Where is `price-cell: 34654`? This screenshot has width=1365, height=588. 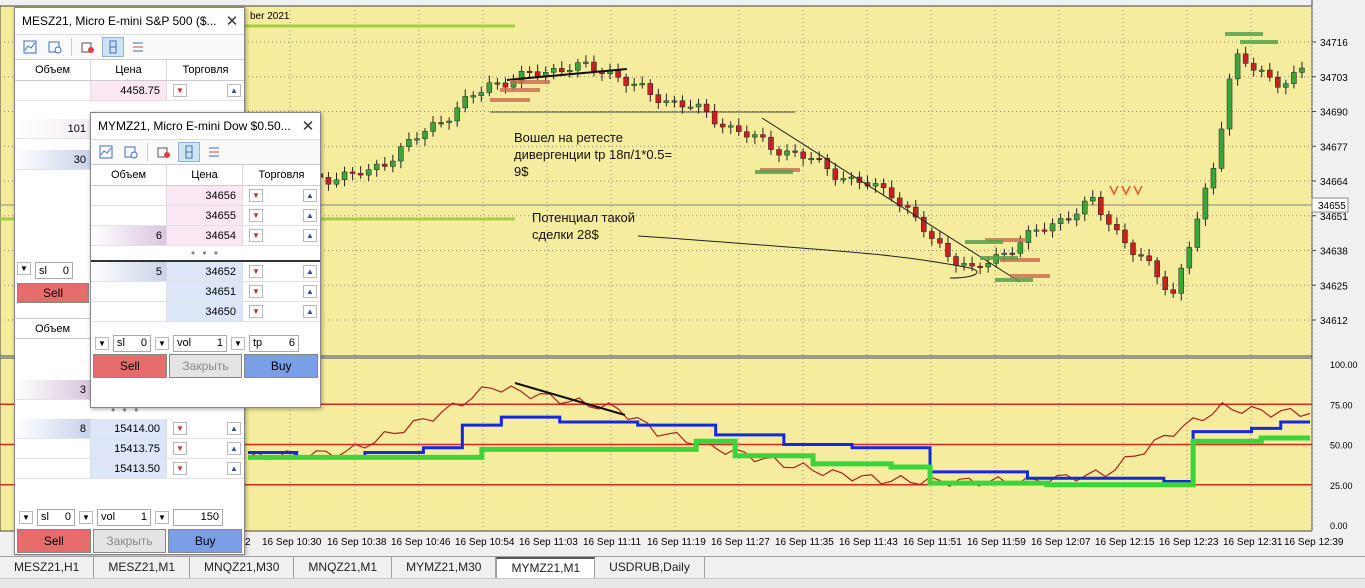
price-cell: 34654 is located at coordinates (205, 235).